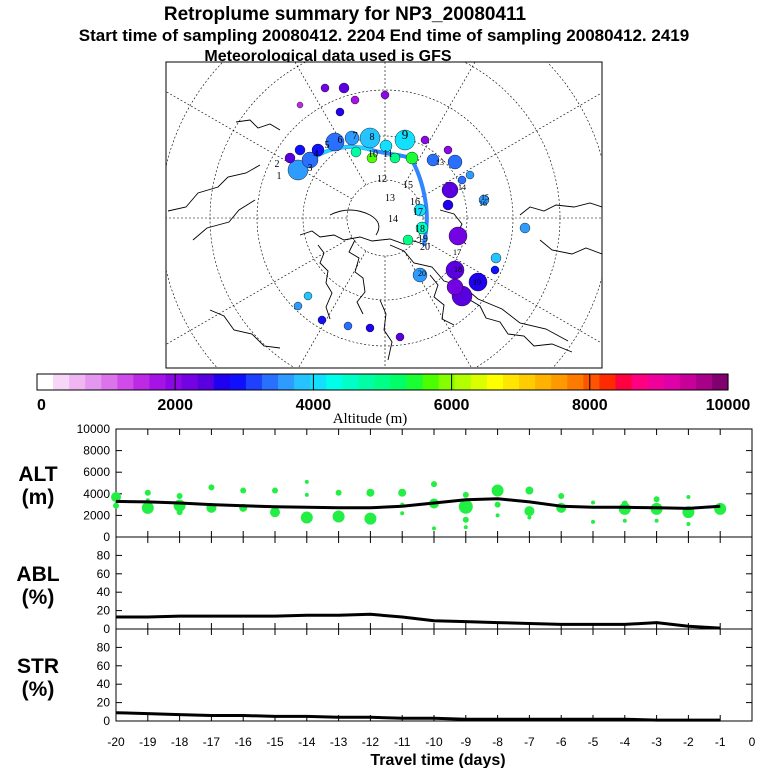 This screenshot has width=768, height=768. What do you see at coordinates (529, 742) in the screenshot?
I see `x-tick-label: -7` at bounding box center [529, 742].